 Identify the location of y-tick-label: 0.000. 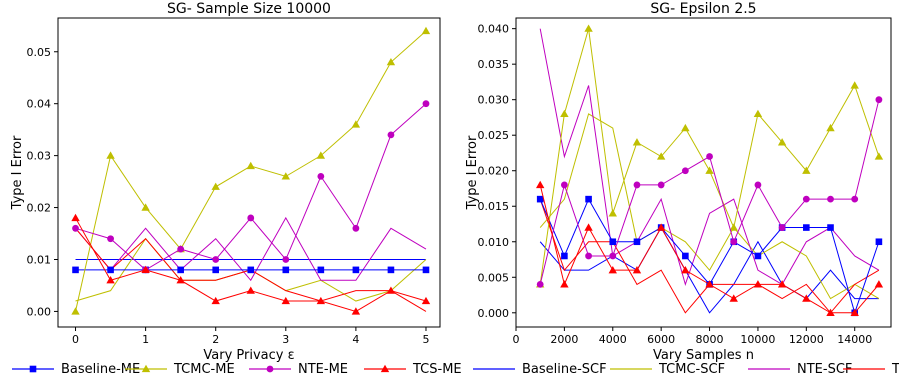
(494, 313).